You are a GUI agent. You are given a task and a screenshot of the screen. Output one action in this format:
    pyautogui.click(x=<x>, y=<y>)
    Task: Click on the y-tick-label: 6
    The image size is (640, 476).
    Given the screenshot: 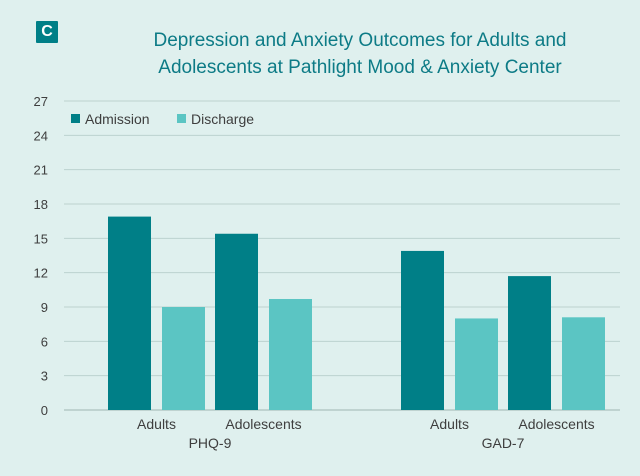 What is the action you would take?
    pyautogui.click(x=44, y=341)
    